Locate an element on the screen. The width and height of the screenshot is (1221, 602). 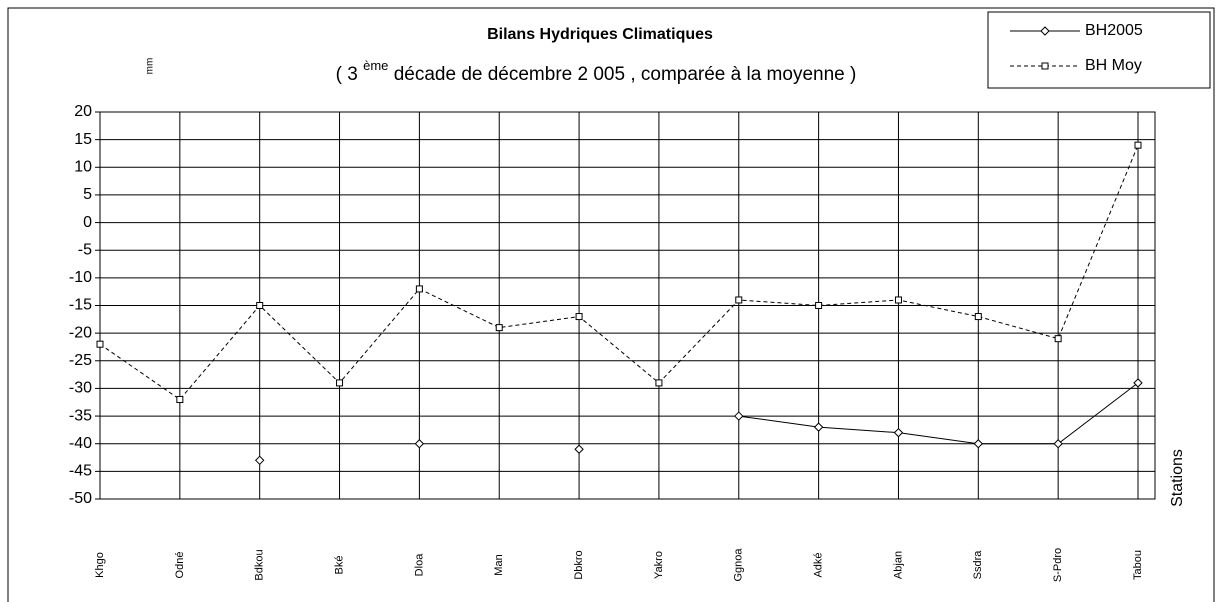
x-tick-label: Bdkou is located at coordinates (260, 564).